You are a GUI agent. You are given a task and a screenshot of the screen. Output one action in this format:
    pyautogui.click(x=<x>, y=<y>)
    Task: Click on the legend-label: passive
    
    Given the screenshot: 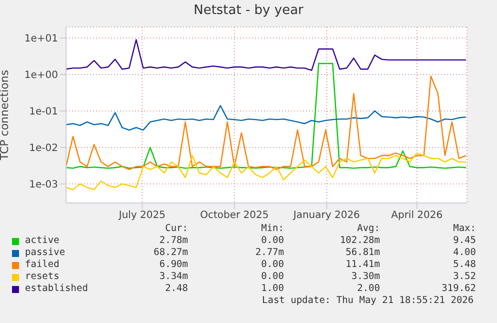 What is the action you would take?
    pyautogui.click(x=45, y=253)
    